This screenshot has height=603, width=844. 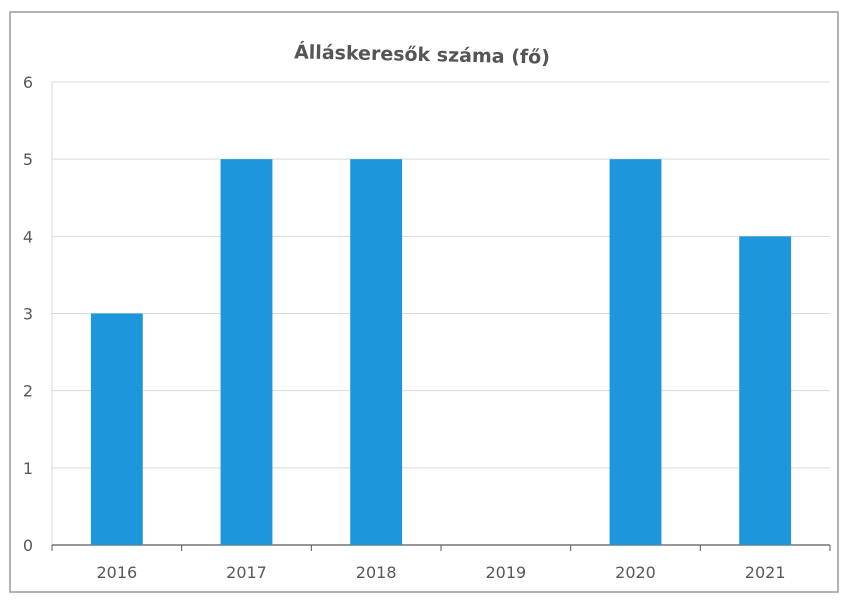 What do you see at coordinates (28, 391) in the screenshot?
I see `y-tick-label: 2` at bounding box center [28, 391].